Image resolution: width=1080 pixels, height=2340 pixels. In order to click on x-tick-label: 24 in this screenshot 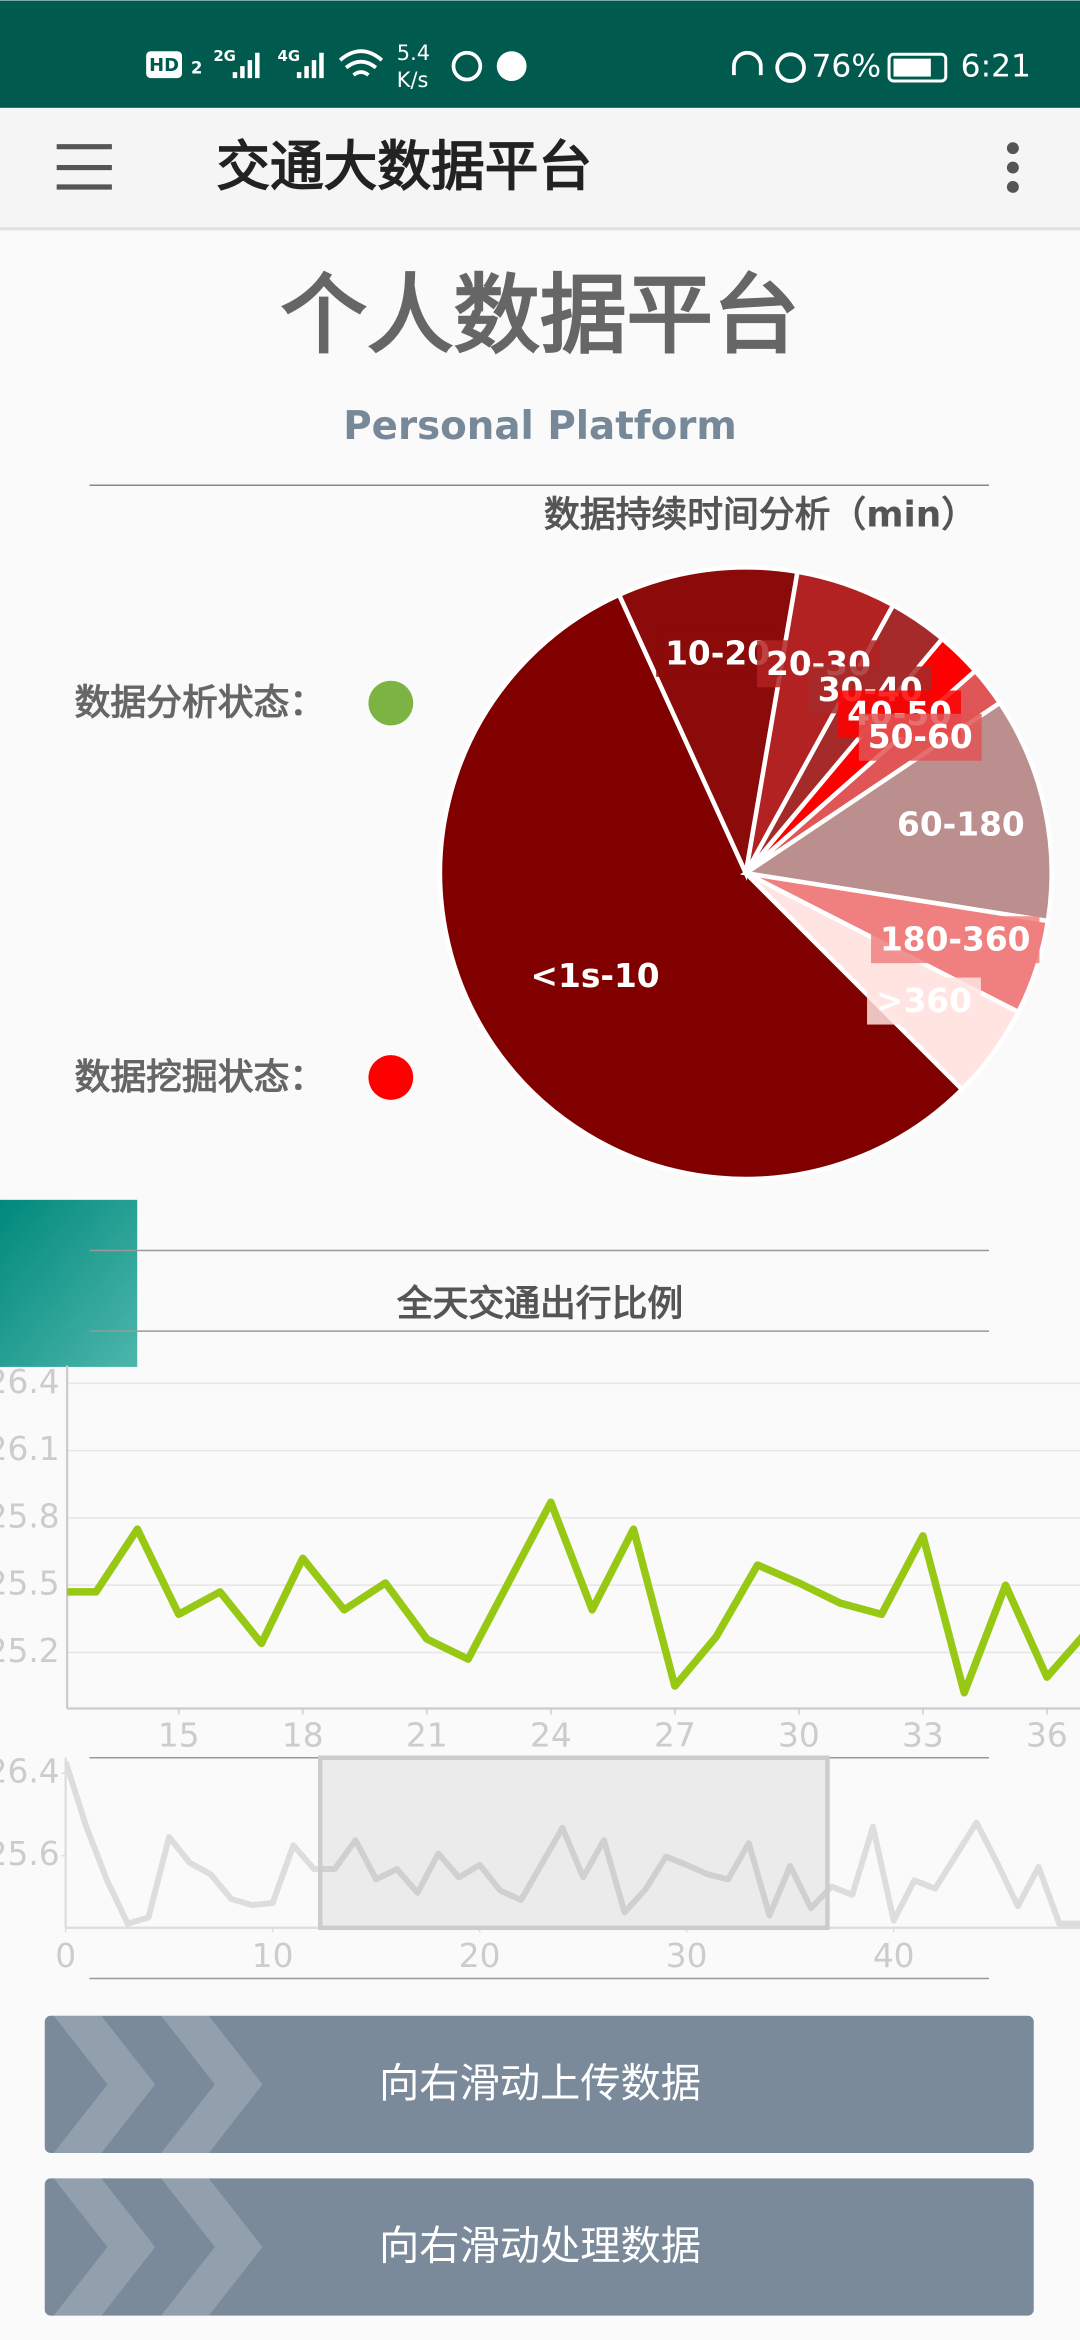, I will do `click(551, 1735)`.